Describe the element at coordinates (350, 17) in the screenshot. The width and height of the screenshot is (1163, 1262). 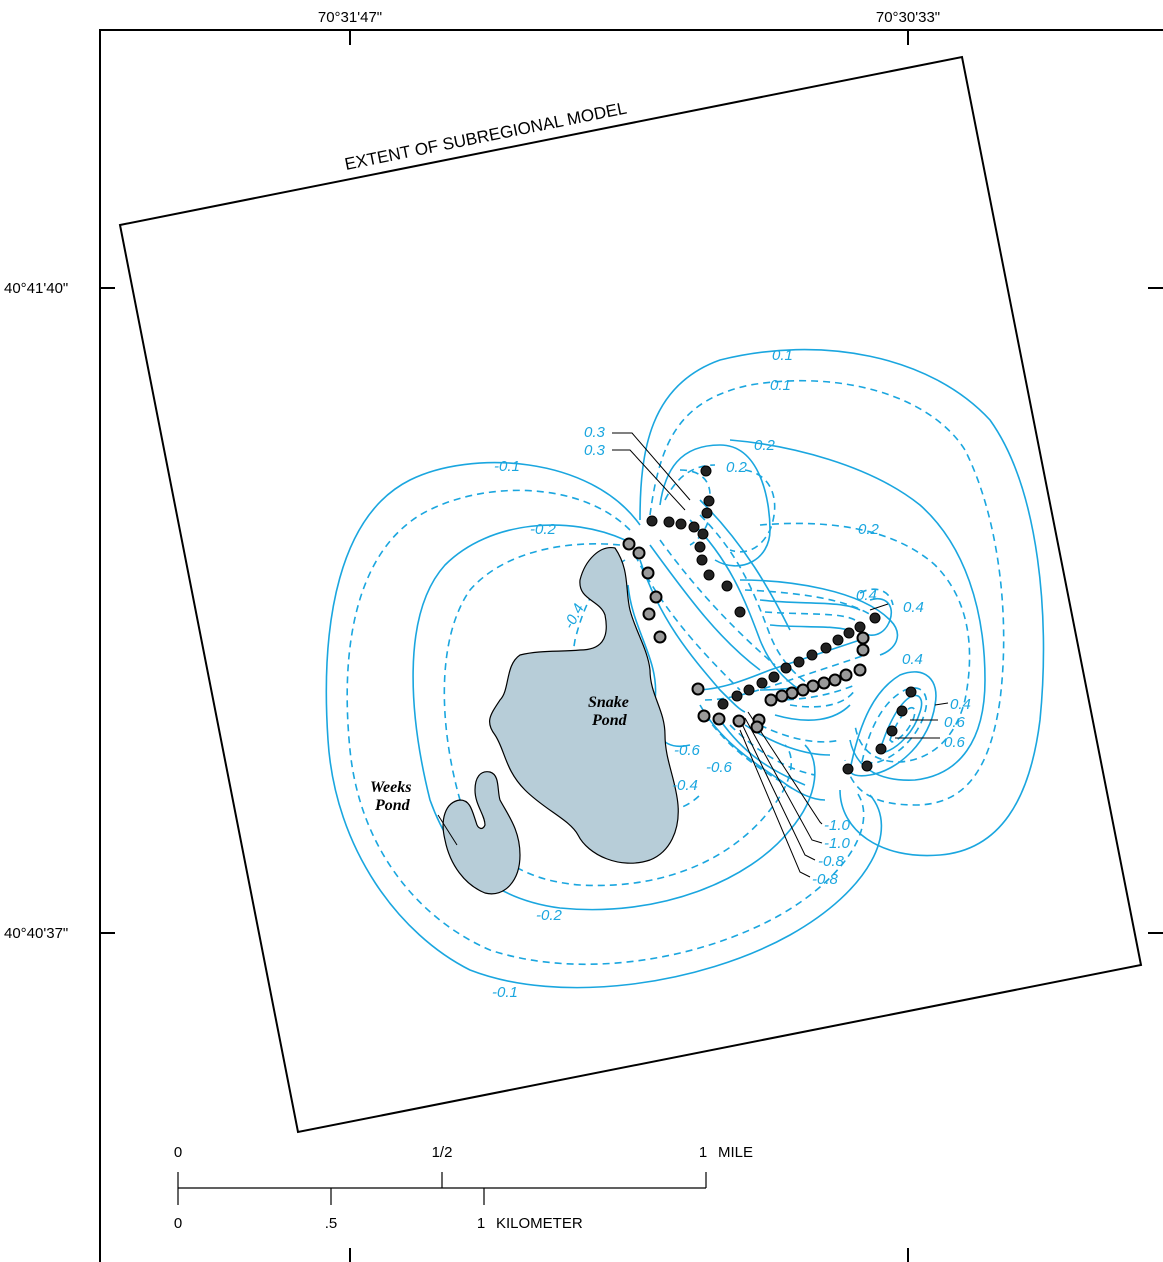
I see `longitude-label-west: 70°31'47"` at that location.